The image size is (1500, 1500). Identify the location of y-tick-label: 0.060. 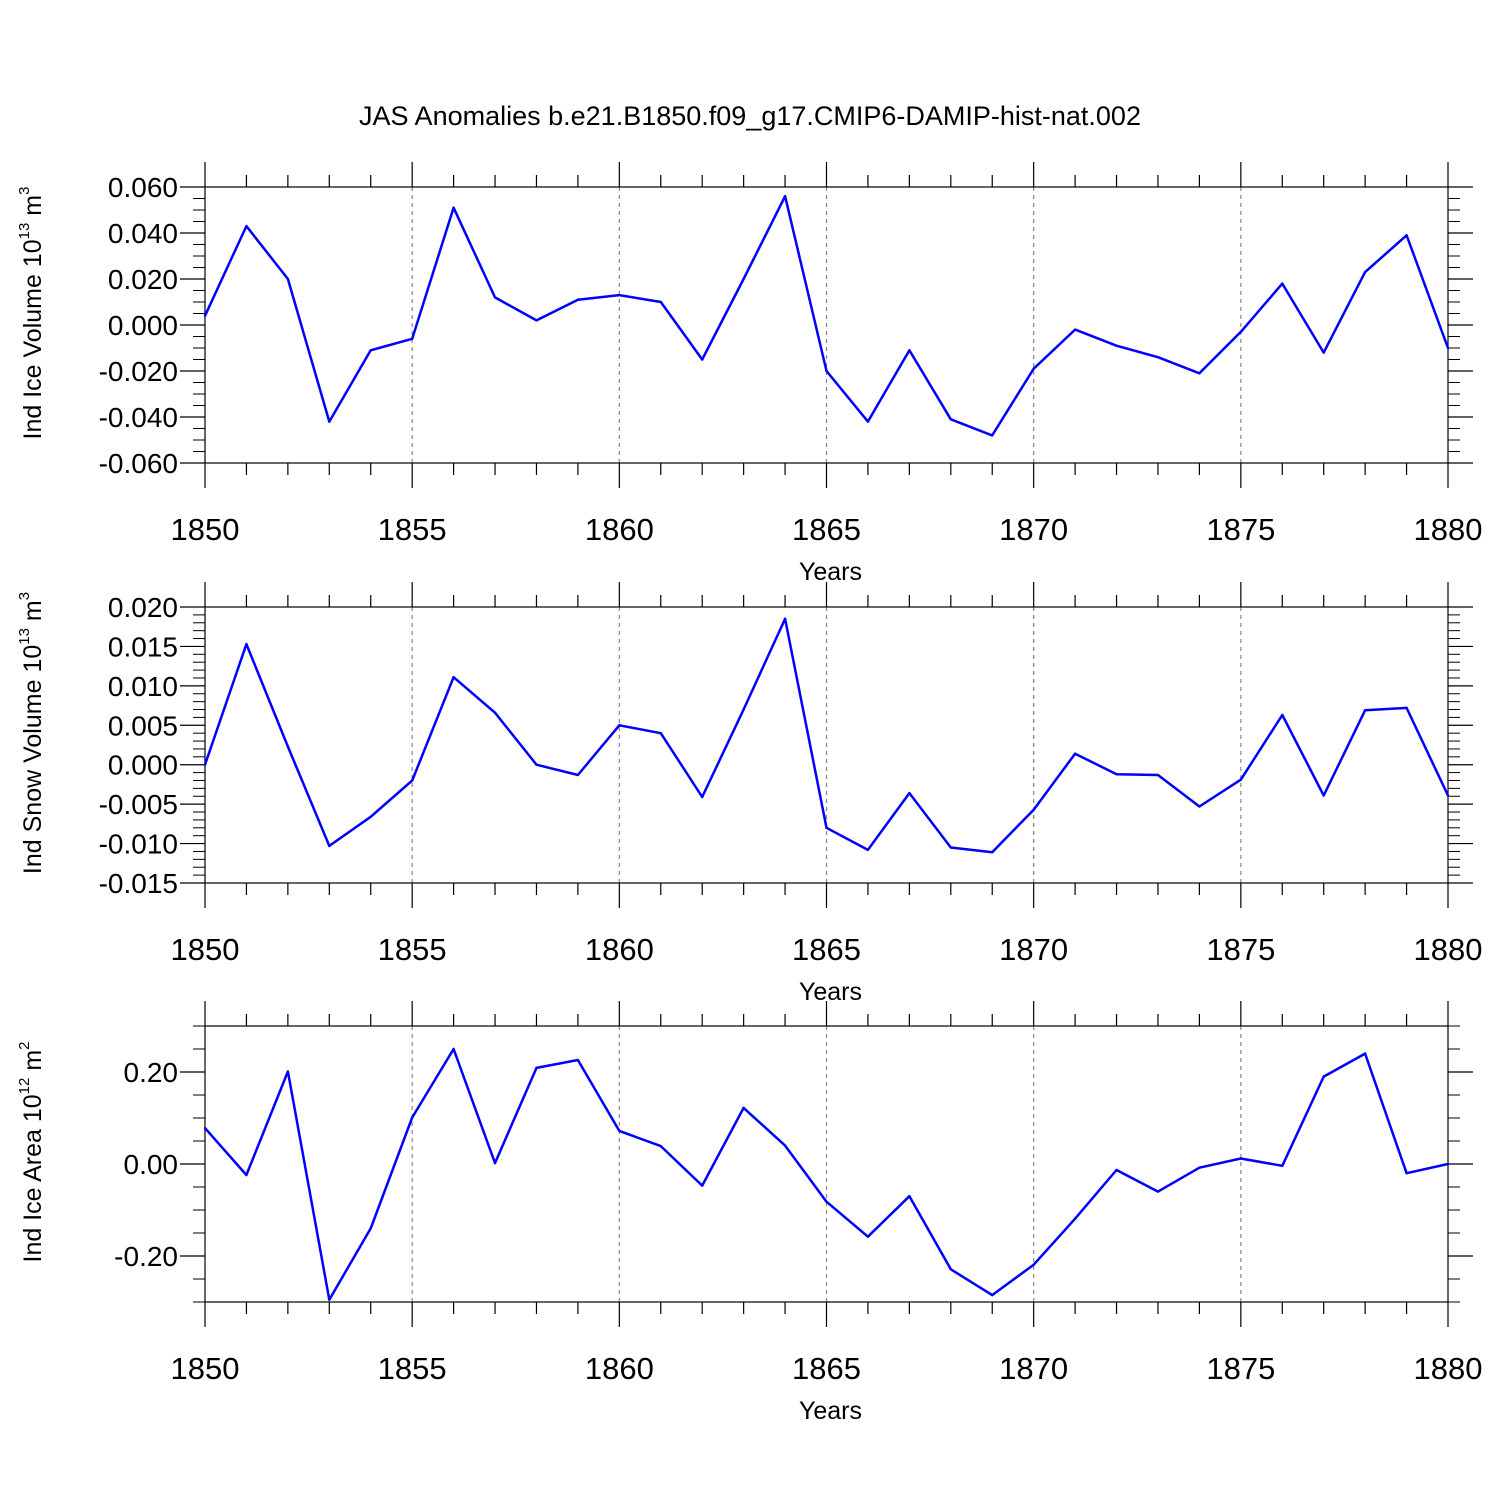
(143, 187).